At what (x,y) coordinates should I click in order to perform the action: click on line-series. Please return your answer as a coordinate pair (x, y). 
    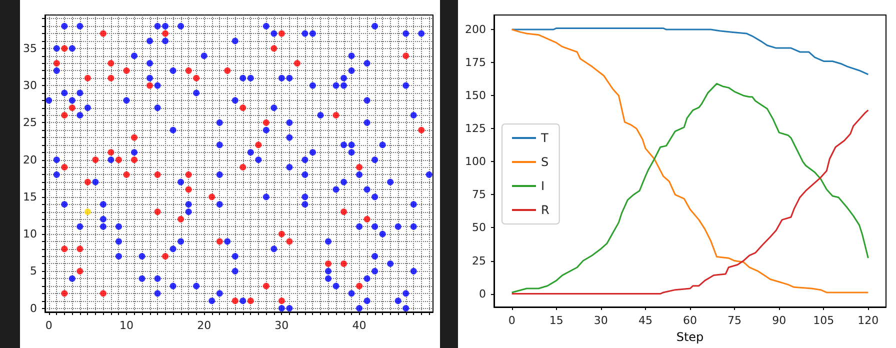
    Looking at the image, I should click on (690, 51).